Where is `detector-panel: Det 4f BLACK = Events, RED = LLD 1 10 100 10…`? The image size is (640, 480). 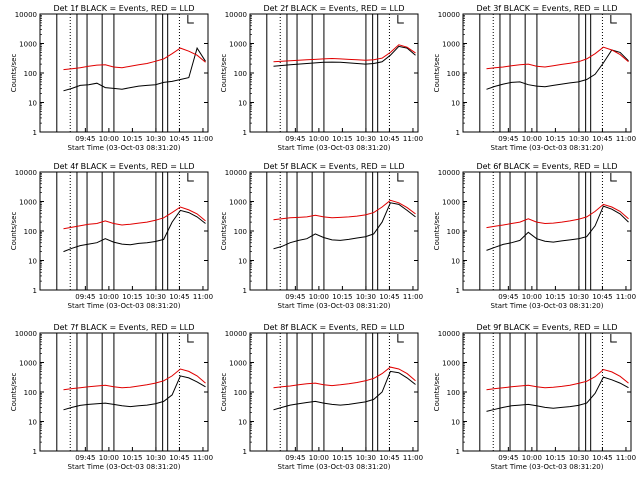
detector-panel: Det 4f BLACK = Events, RED = LLD 1 10 100 10… is located at coordinates (111, 236).